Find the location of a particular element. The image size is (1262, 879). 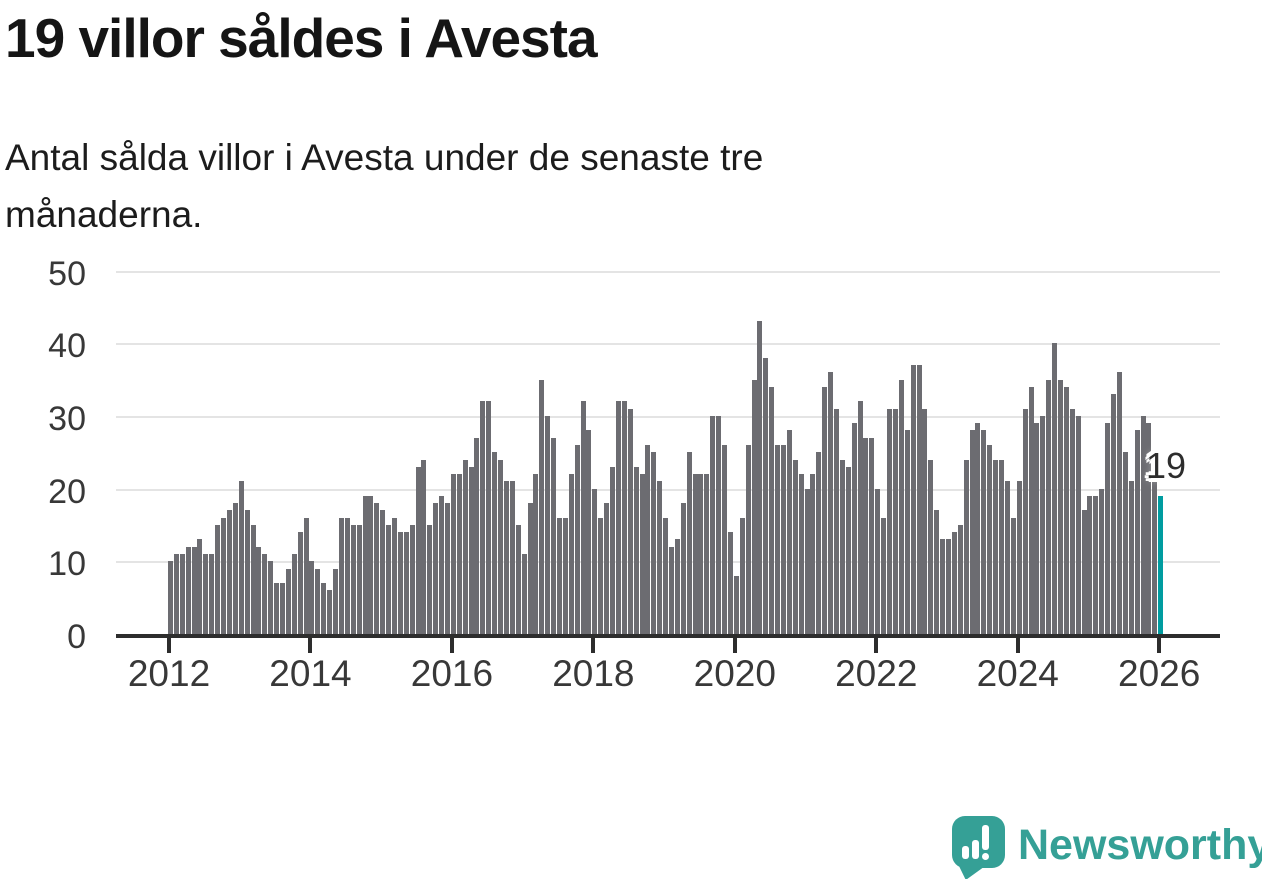

last-value-label: 19 is located at coordinates (1166, 465).